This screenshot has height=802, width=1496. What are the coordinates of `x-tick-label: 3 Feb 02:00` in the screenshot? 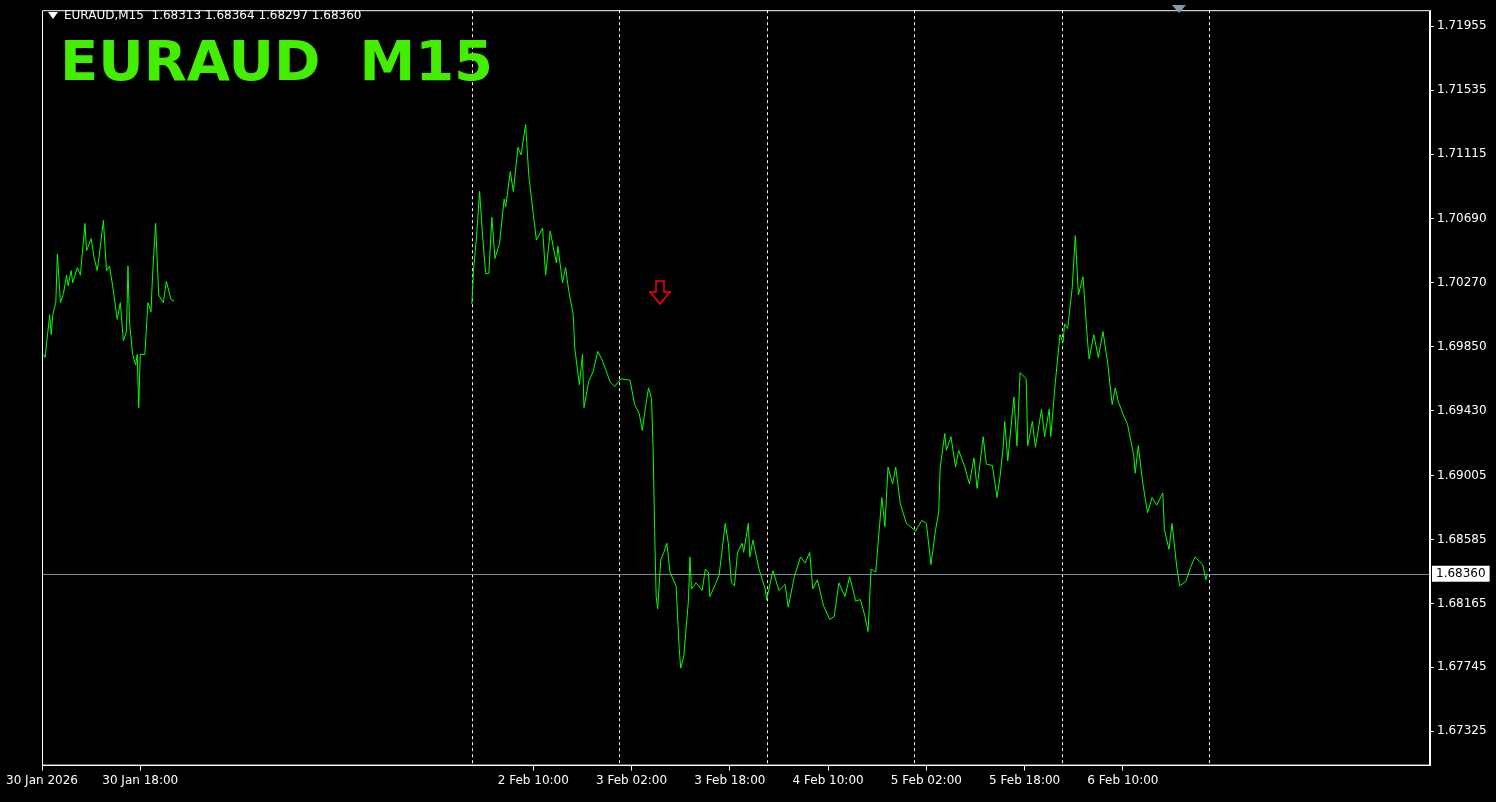 It's located at (632, 779).